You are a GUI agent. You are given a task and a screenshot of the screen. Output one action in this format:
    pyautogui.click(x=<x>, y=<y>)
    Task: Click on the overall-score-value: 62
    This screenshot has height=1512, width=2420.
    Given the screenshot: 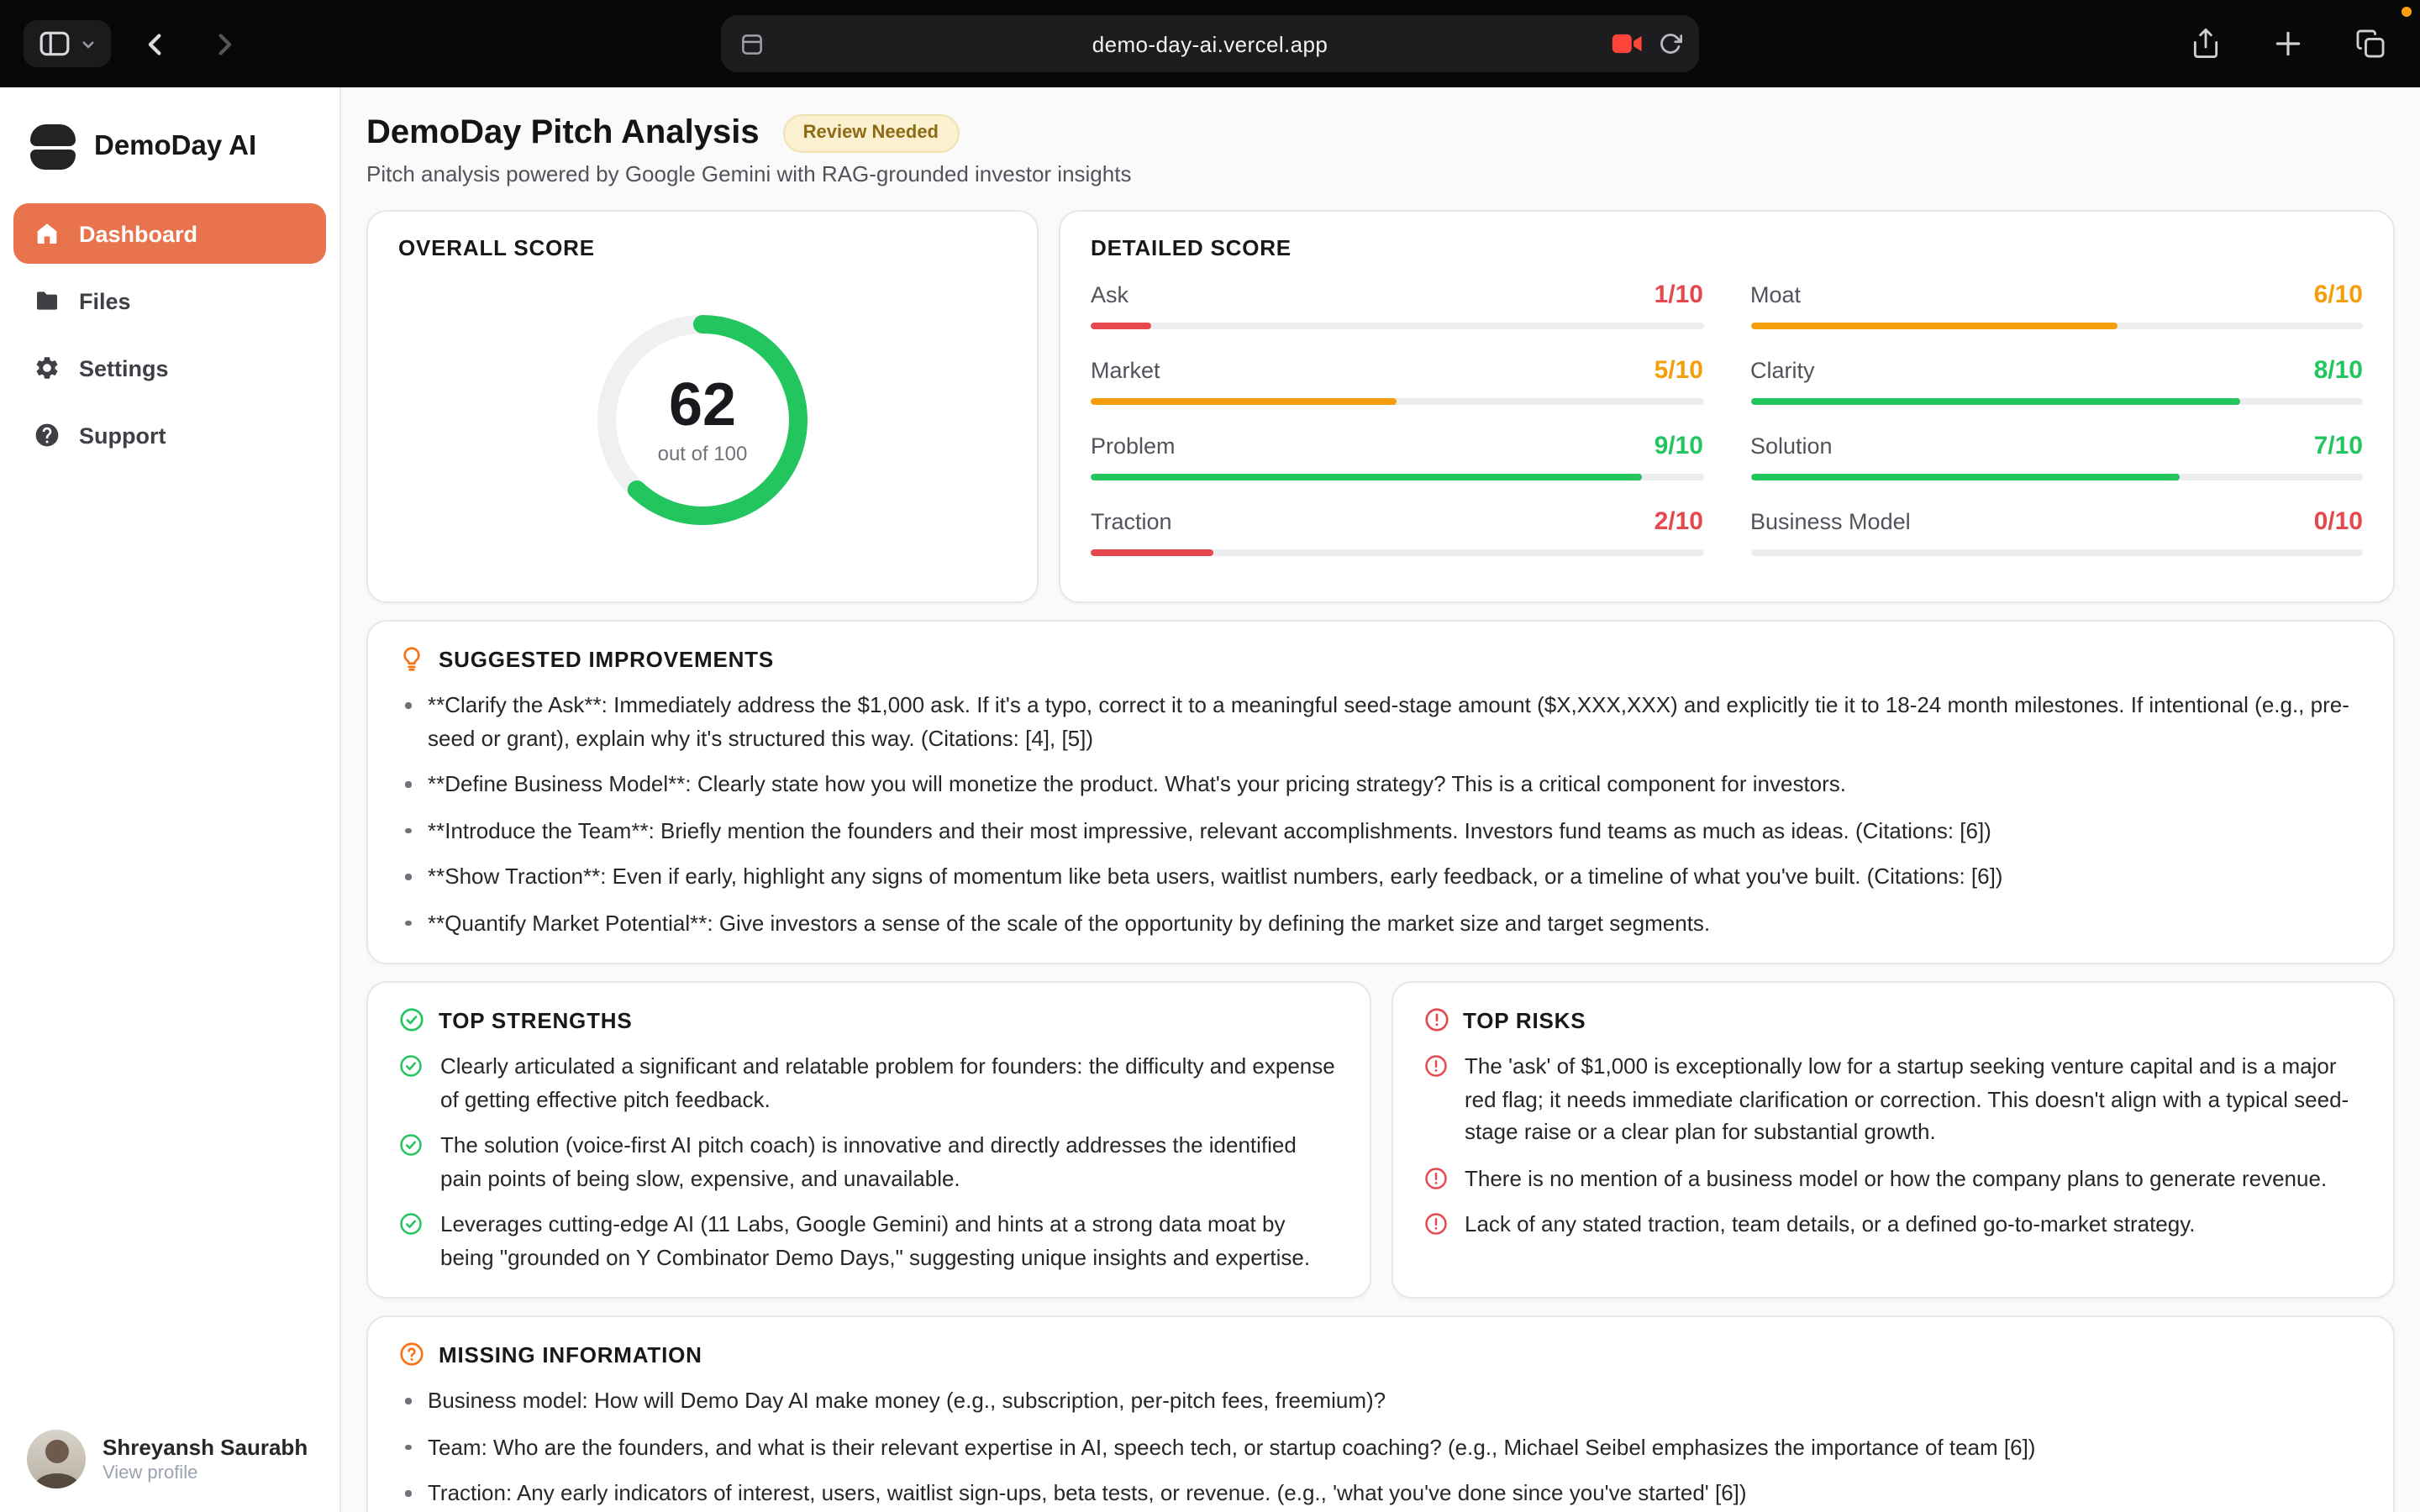 What is the action you would take?
    pyautogui.click(x=703, y=403)
    